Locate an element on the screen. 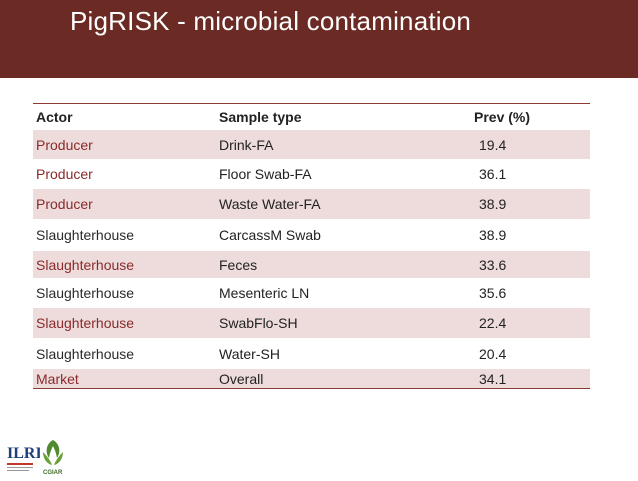  table-row: Slaughterhouse SwabFlo-SH 22.4 is located at coordinates (311, 323).